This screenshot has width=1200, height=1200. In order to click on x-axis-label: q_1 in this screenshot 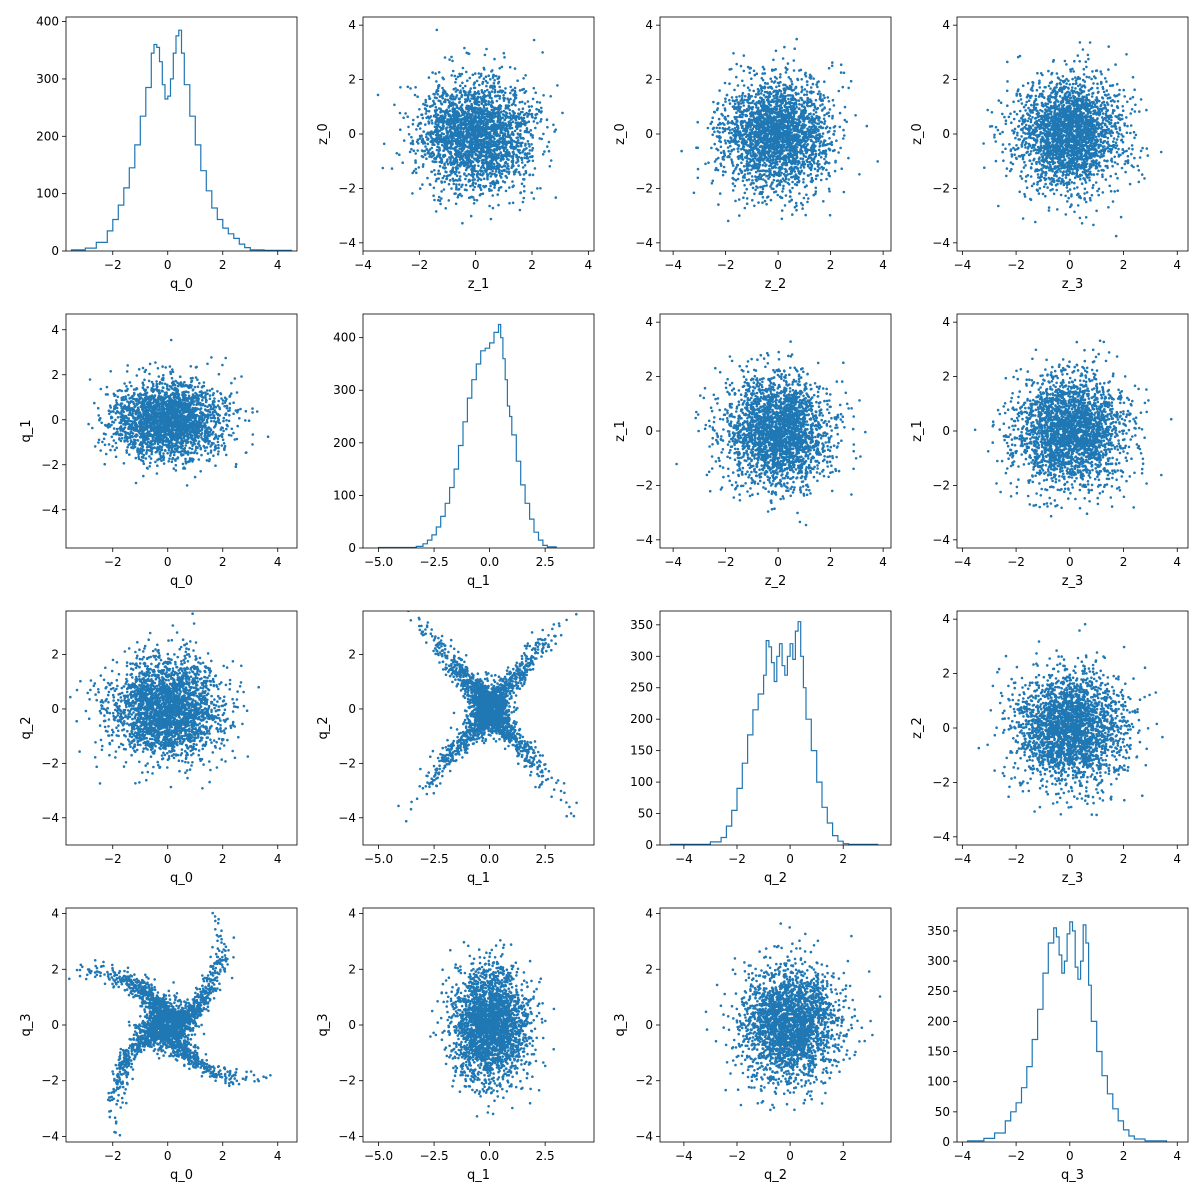, I will do `click(478, 1175)`.